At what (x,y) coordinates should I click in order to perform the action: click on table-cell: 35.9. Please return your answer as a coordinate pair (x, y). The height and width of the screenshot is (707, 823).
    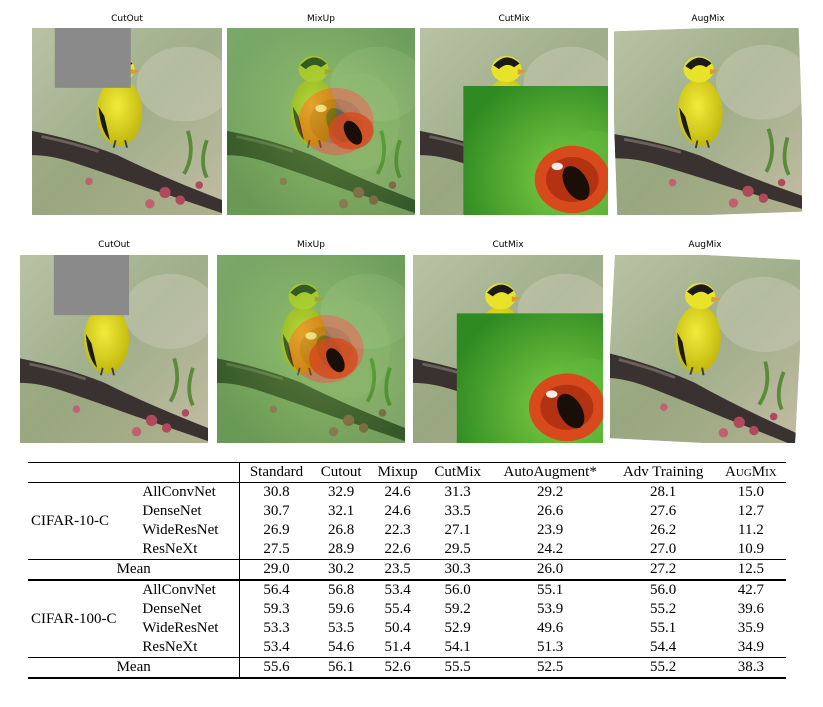
    Looking at the image, I should click on (750, 628).